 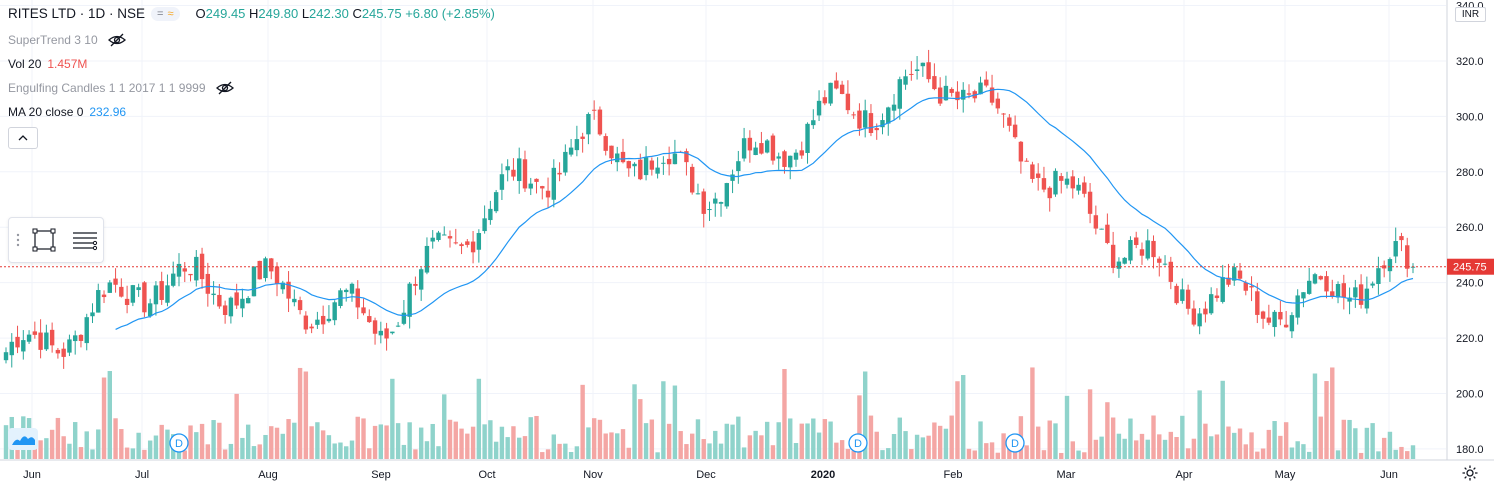 What do you see at coordinates (1470, 14) in the screenshot?
I see `currency-badge: INR` at bounding box center [1470, 14].